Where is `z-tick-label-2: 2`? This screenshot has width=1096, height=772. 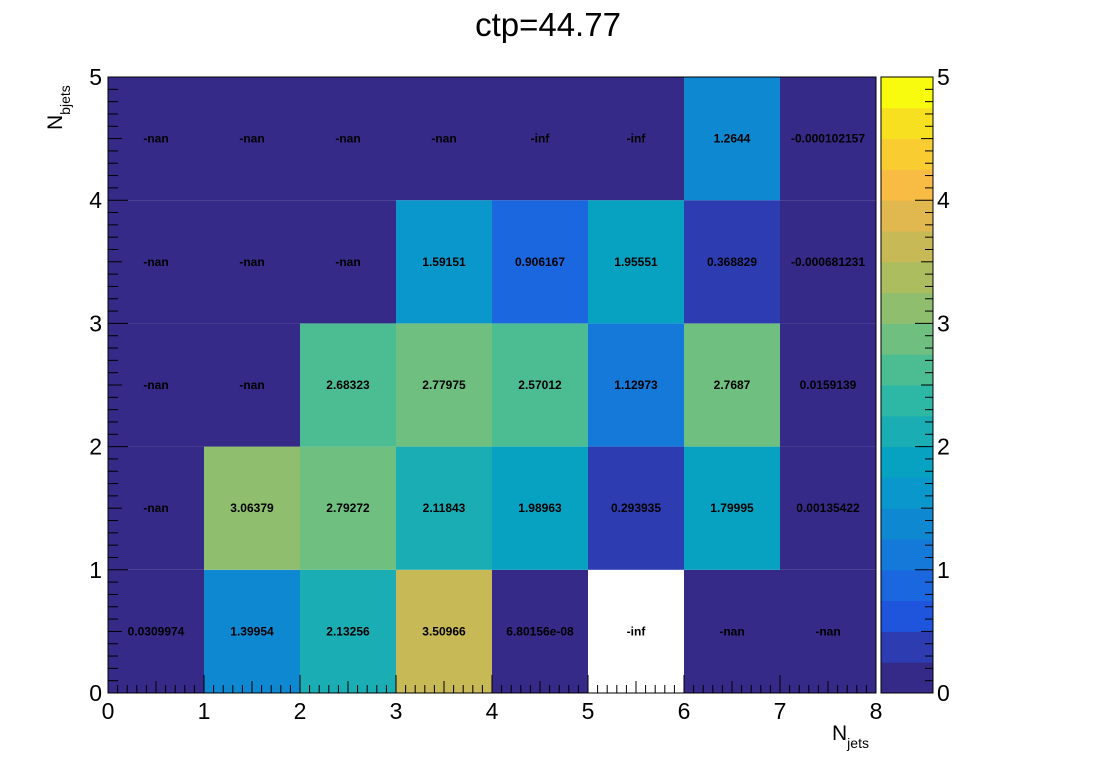 z-tick-label-2: 2 is located at coordinates (943, 447).